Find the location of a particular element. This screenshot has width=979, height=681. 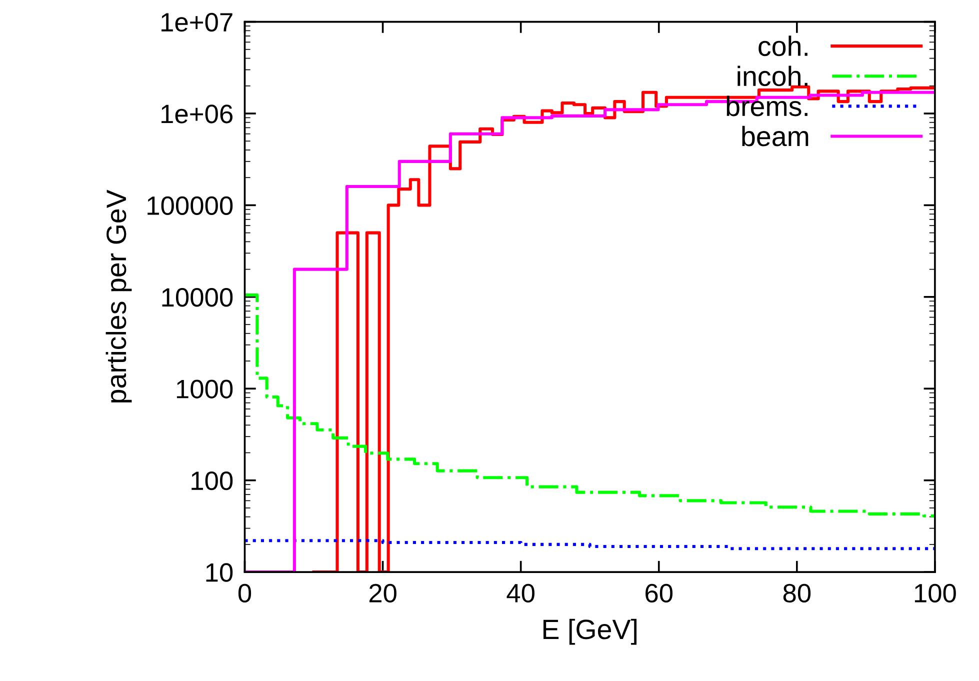

y-tick-label: 1e+07 is located at coordinates (197, 22).